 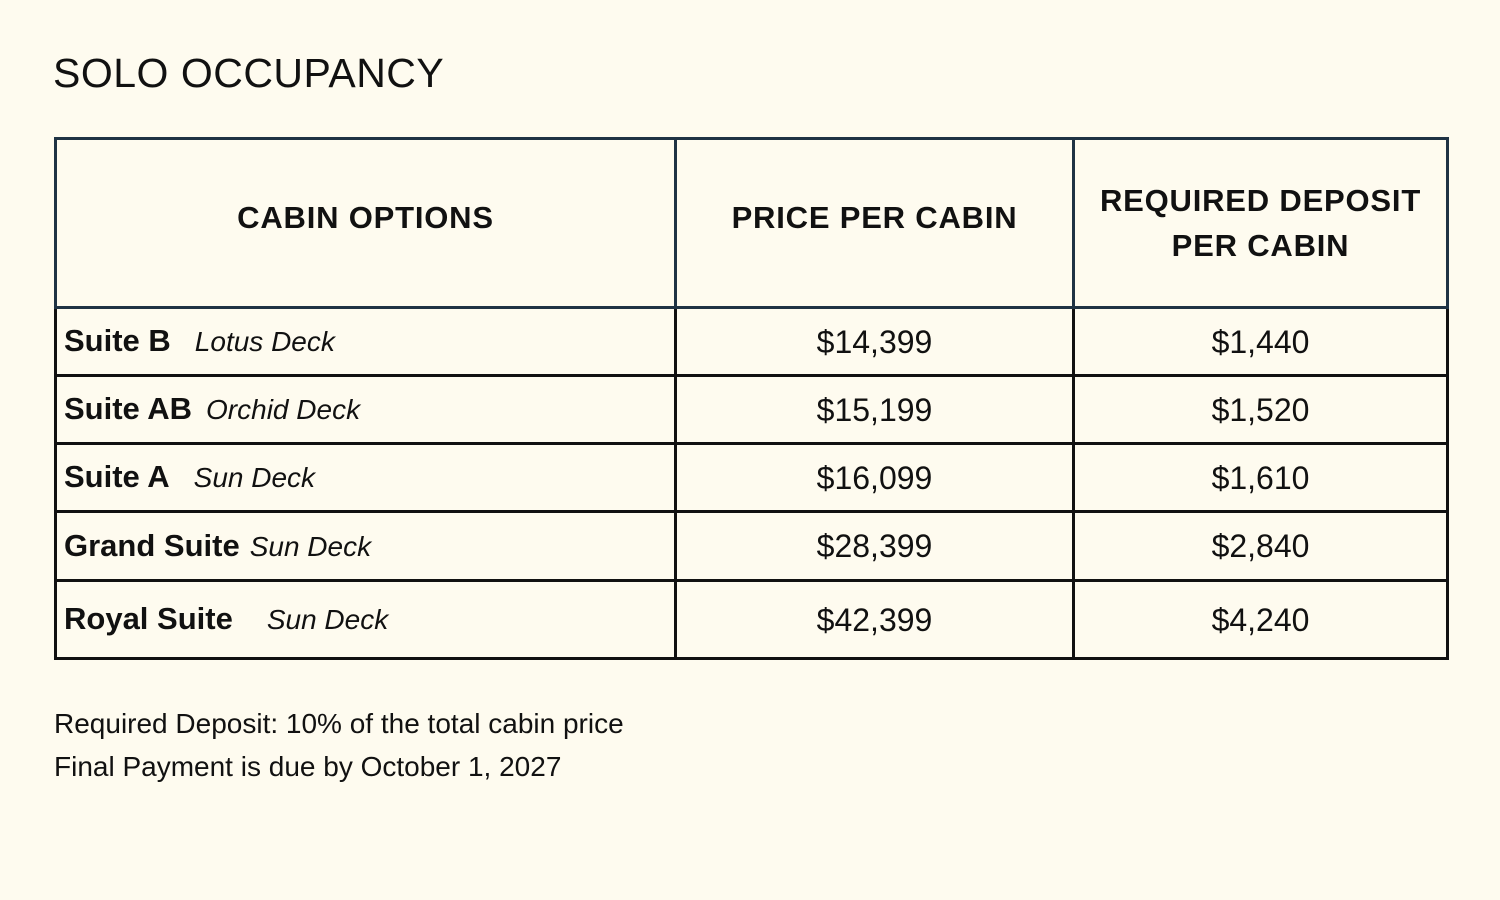 I want to click on cabin-cell: Suite A Sun Deck, so click(x=365, y=477).